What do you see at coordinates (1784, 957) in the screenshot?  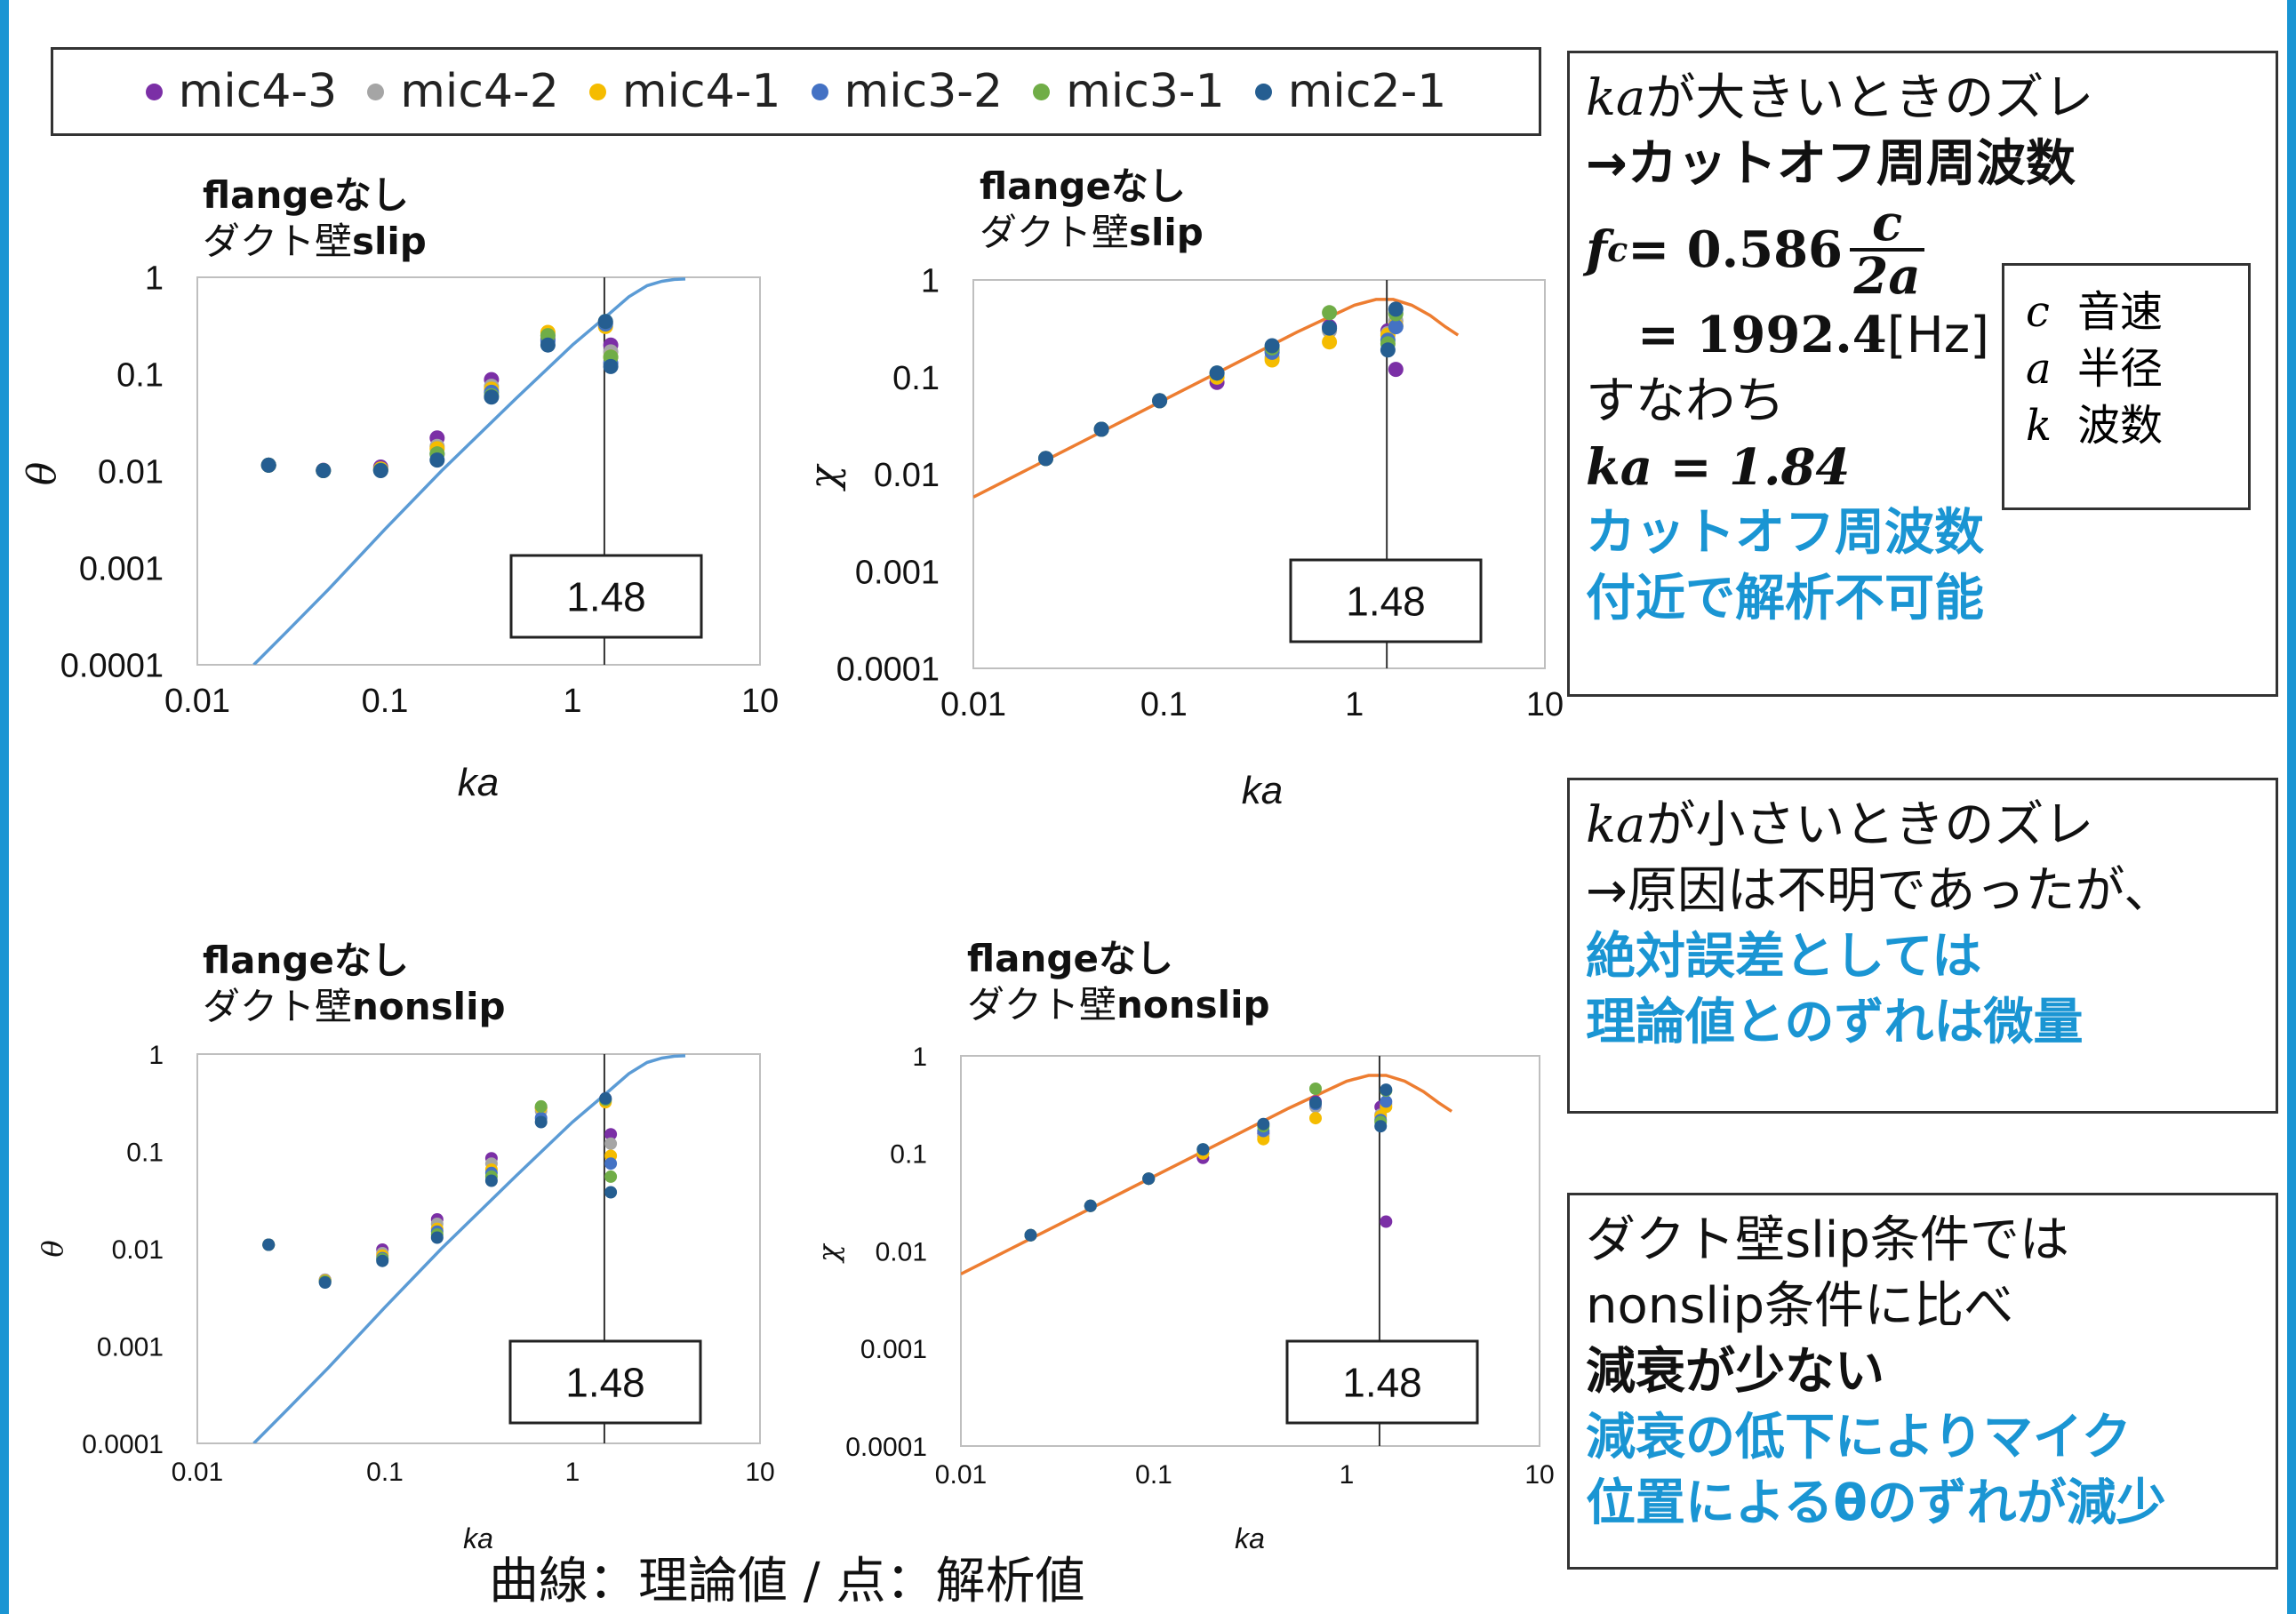 I see `box2-highlight-1: 絶対誤差としては` at bounding box center [1784, 957].